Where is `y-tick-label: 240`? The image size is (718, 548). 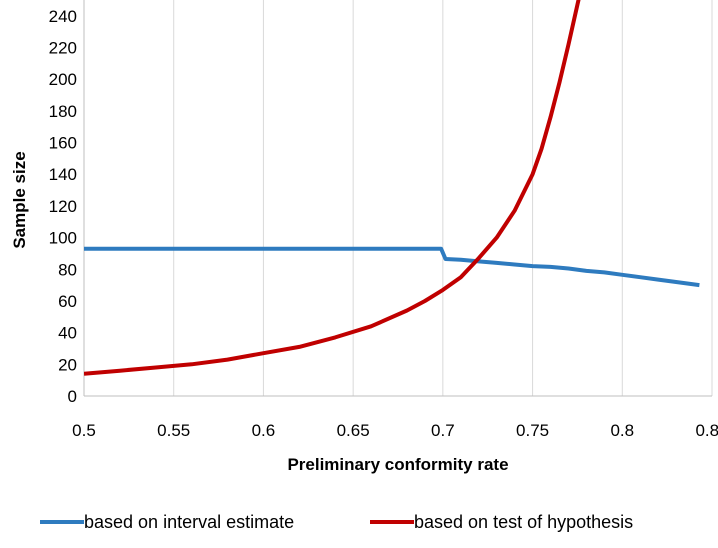 y-tick-label: 240 is located at coordinates (63, 16).